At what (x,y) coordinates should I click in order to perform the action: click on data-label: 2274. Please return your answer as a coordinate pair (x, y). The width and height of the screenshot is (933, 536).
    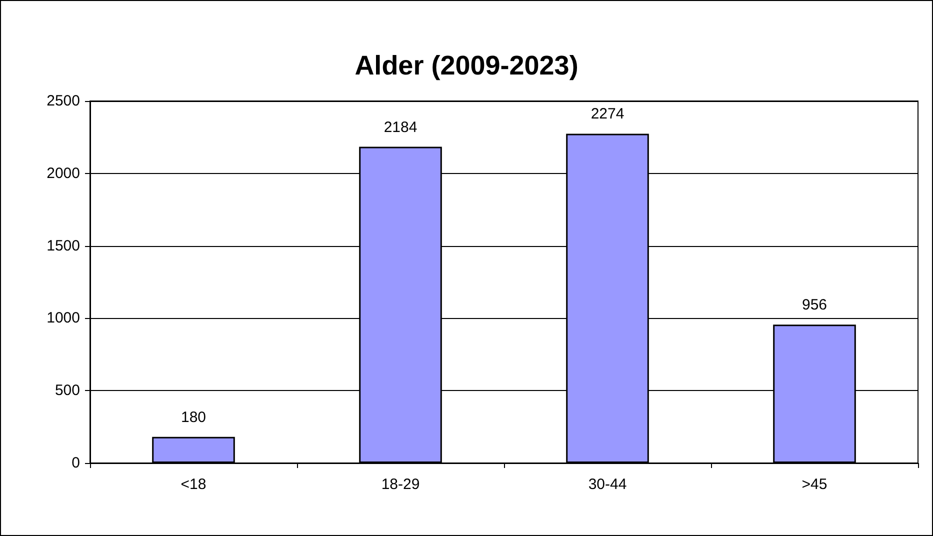
    Looking at the image, I should click on (607, 114).